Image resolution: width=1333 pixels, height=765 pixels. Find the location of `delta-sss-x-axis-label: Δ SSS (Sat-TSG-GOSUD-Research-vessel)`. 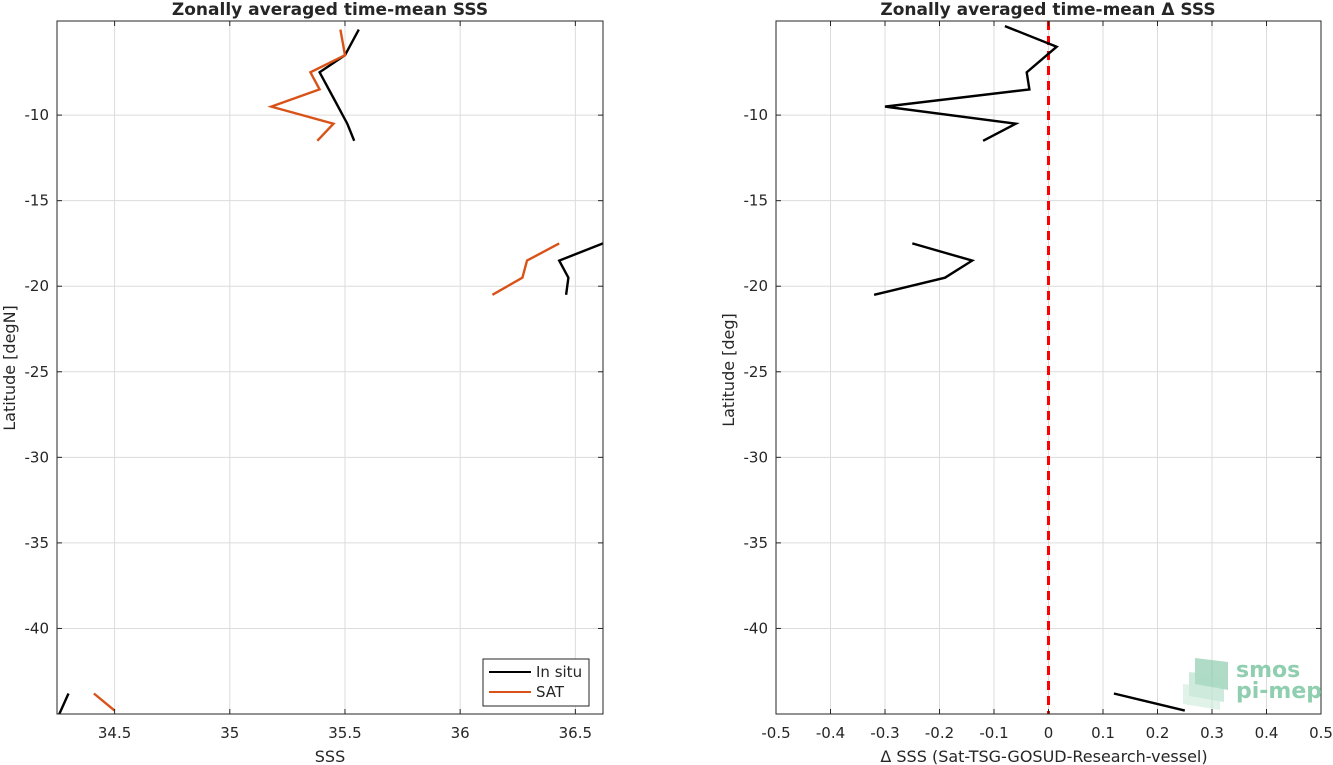

delta-sss-x-axis-label: Δ SSS (Sat-TSG-GOSUD-Research-vessel) is located at coordinates (1043, 756).